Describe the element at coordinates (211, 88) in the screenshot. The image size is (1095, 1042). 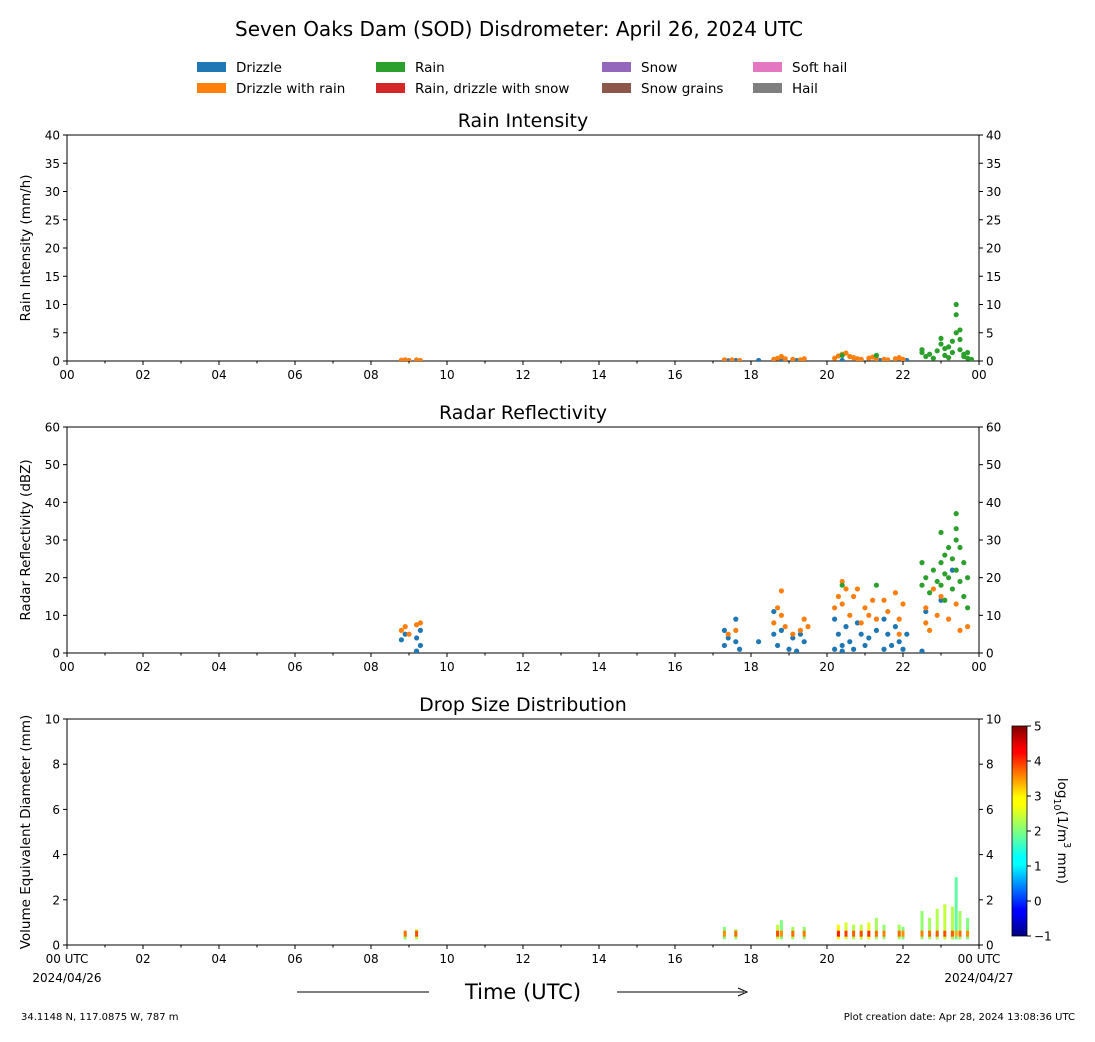
I see `legend-swatch-drizzle-with-rain` at that location.